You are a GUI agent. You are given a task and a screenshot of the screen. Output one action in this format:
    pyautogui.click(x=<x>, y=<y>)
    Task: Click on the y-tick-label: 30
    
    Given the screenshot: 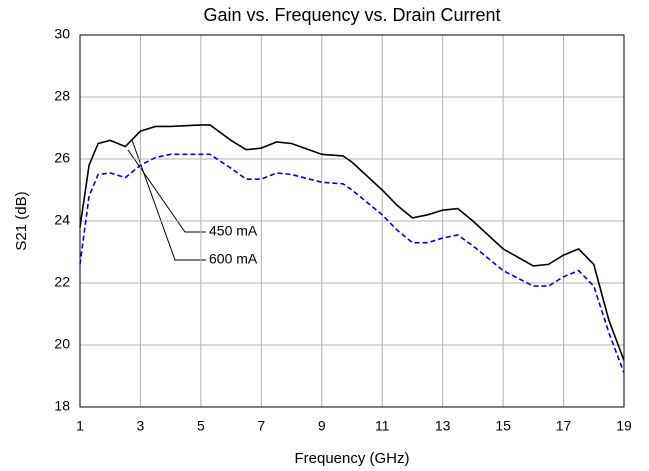 What is the action you would take?
    pyautogui.click(x=62, y=34)
    